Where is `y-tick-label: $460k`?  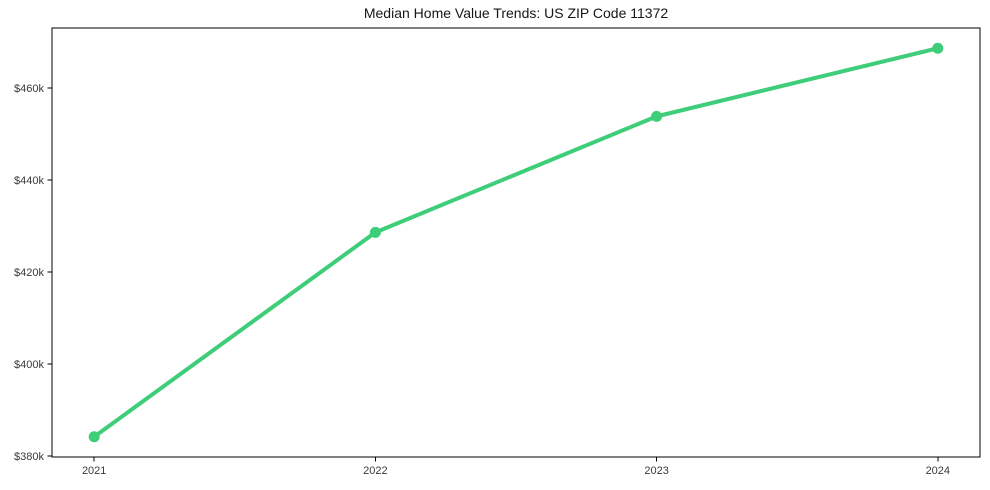 y-tick-label: $460k is located at coordinates (29, 89).